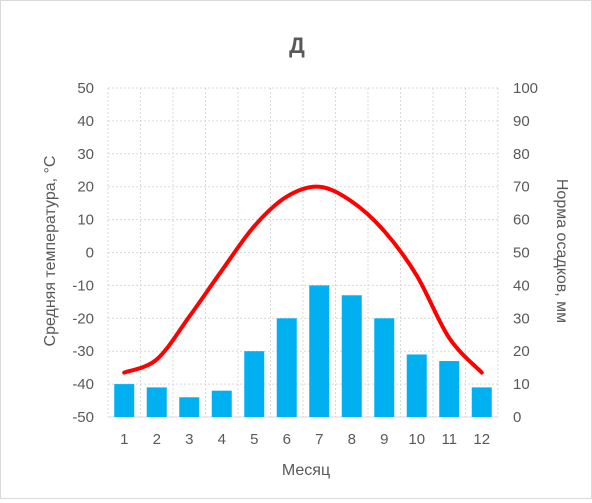  I want to click on x-tick-label: 4, so click(222, 439).